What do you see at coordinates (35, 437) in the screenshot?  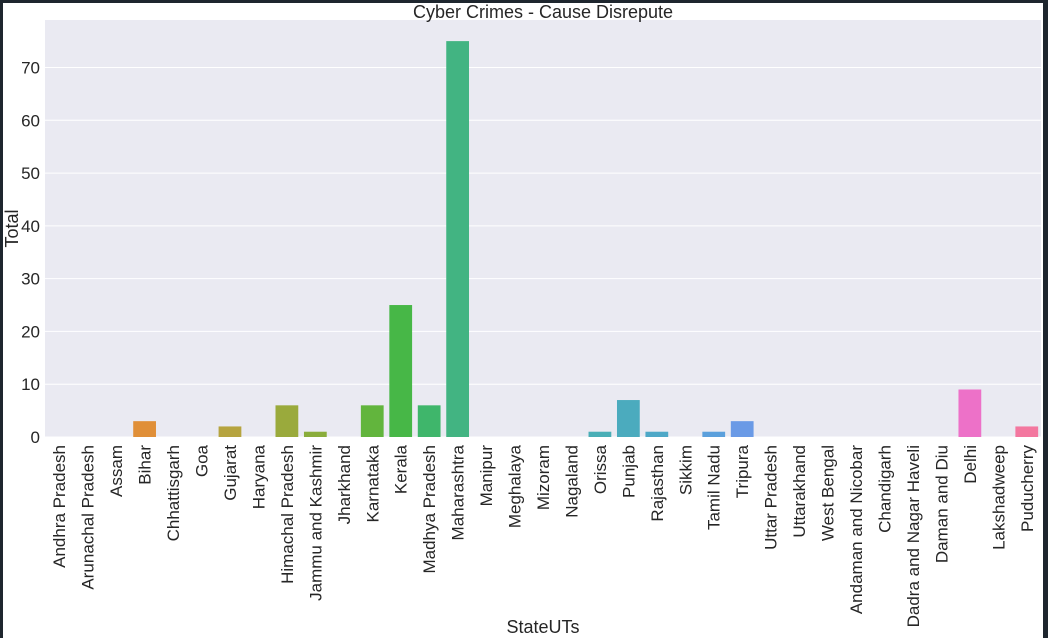 I see `y-tick-label: 0` at bounding box center [35, 437].